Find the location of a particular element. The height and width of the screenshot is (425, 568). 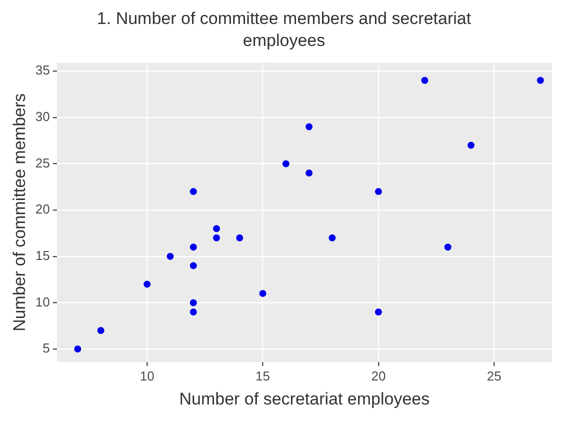

x-tick-label: 10 is located at coordinates (147, 376).